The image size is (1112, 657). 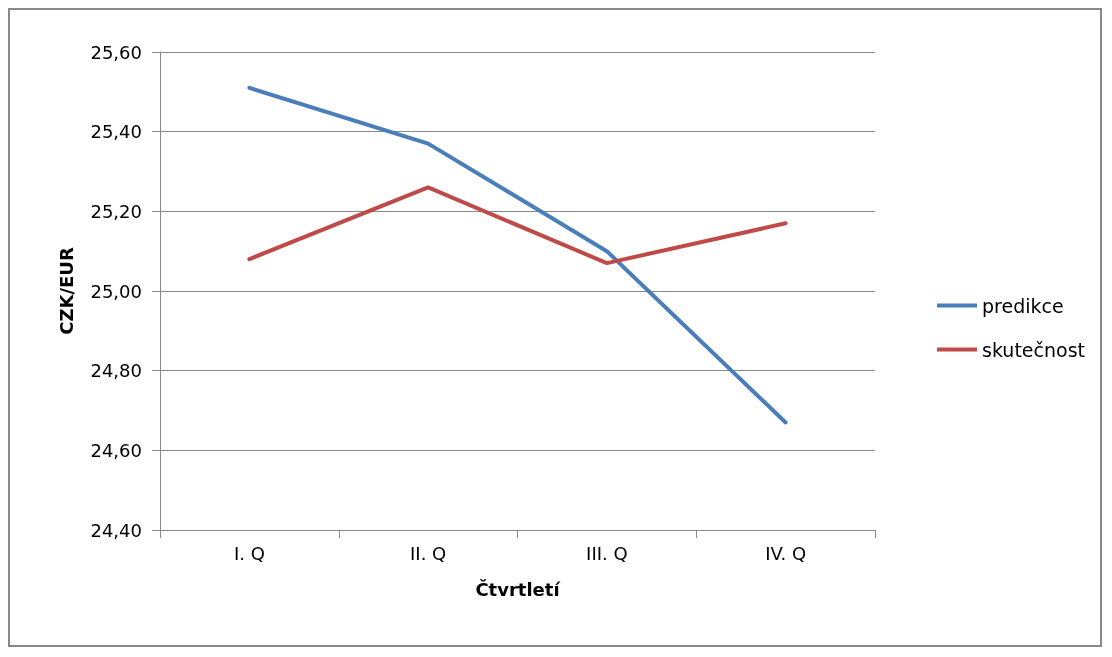 I want to click on x-axis-title: Čtvrtletí, so click(x=518, y=589).